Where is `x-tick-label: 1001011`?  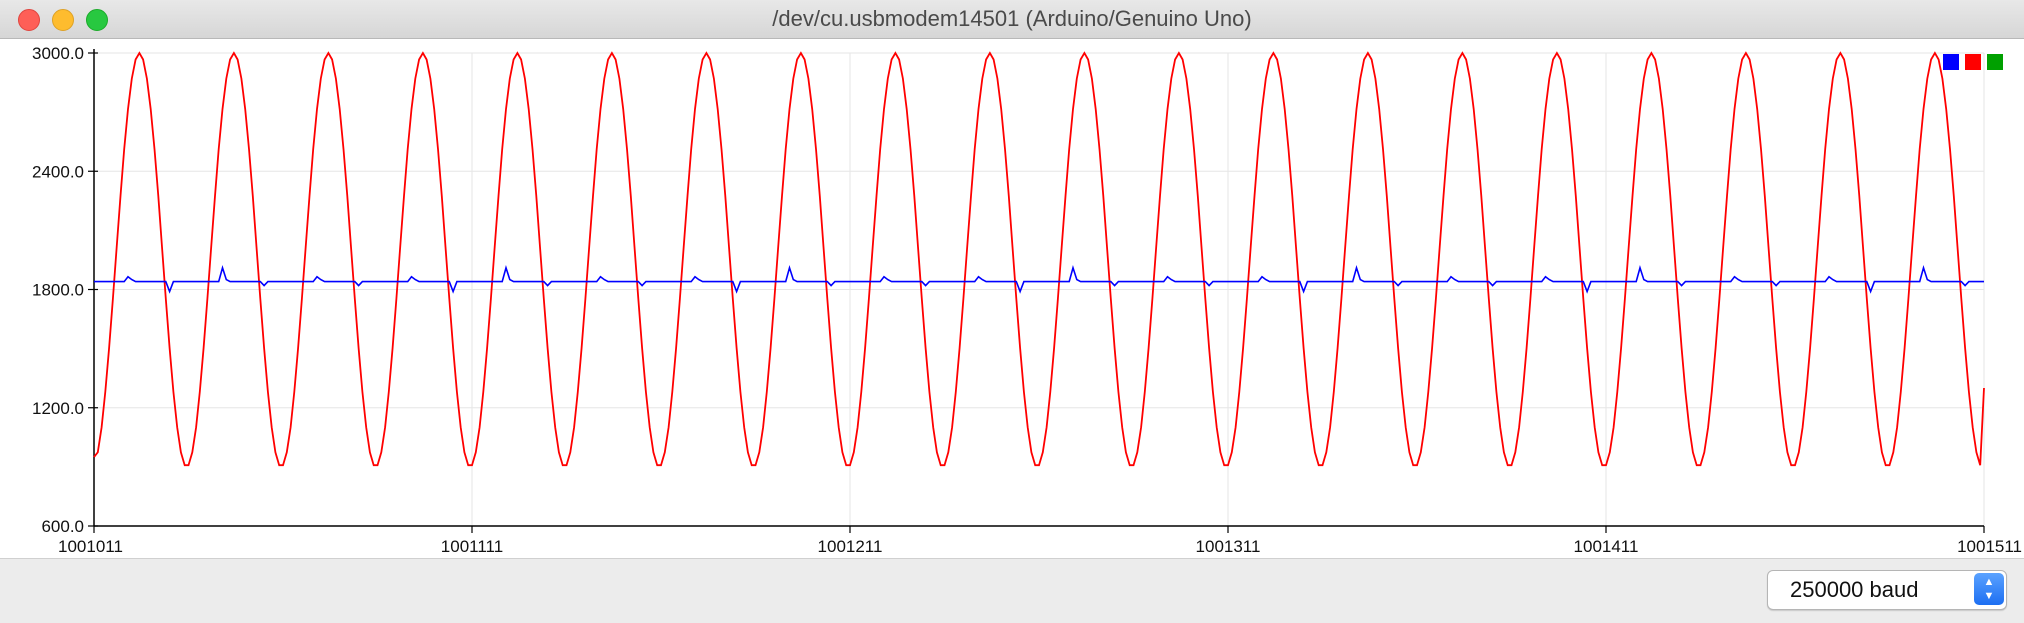 x-tick-label: 1001011 is located at coordinates (90, 546).